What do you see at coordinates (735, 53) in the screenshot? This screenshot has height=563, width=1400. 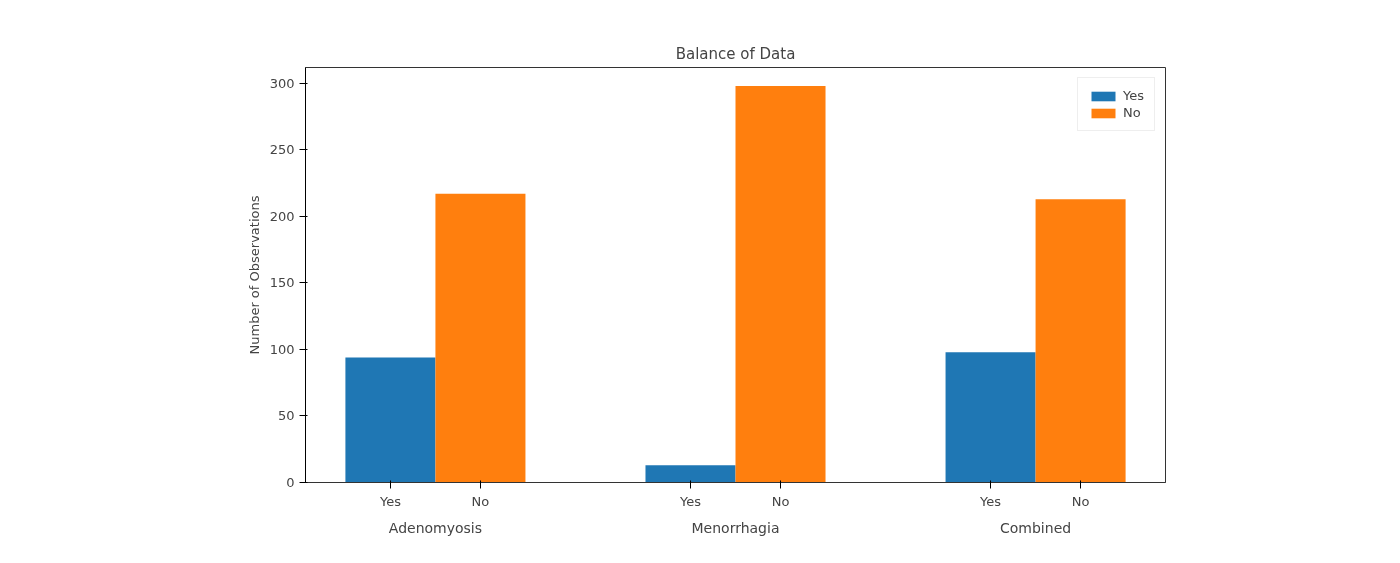 I see `chart-title: Balance of Data` at bounding box center [735, 53].